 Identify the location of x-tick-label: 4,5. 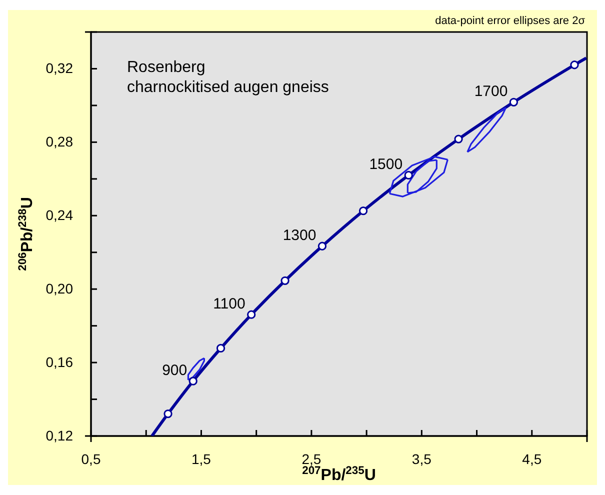
(532, 458).